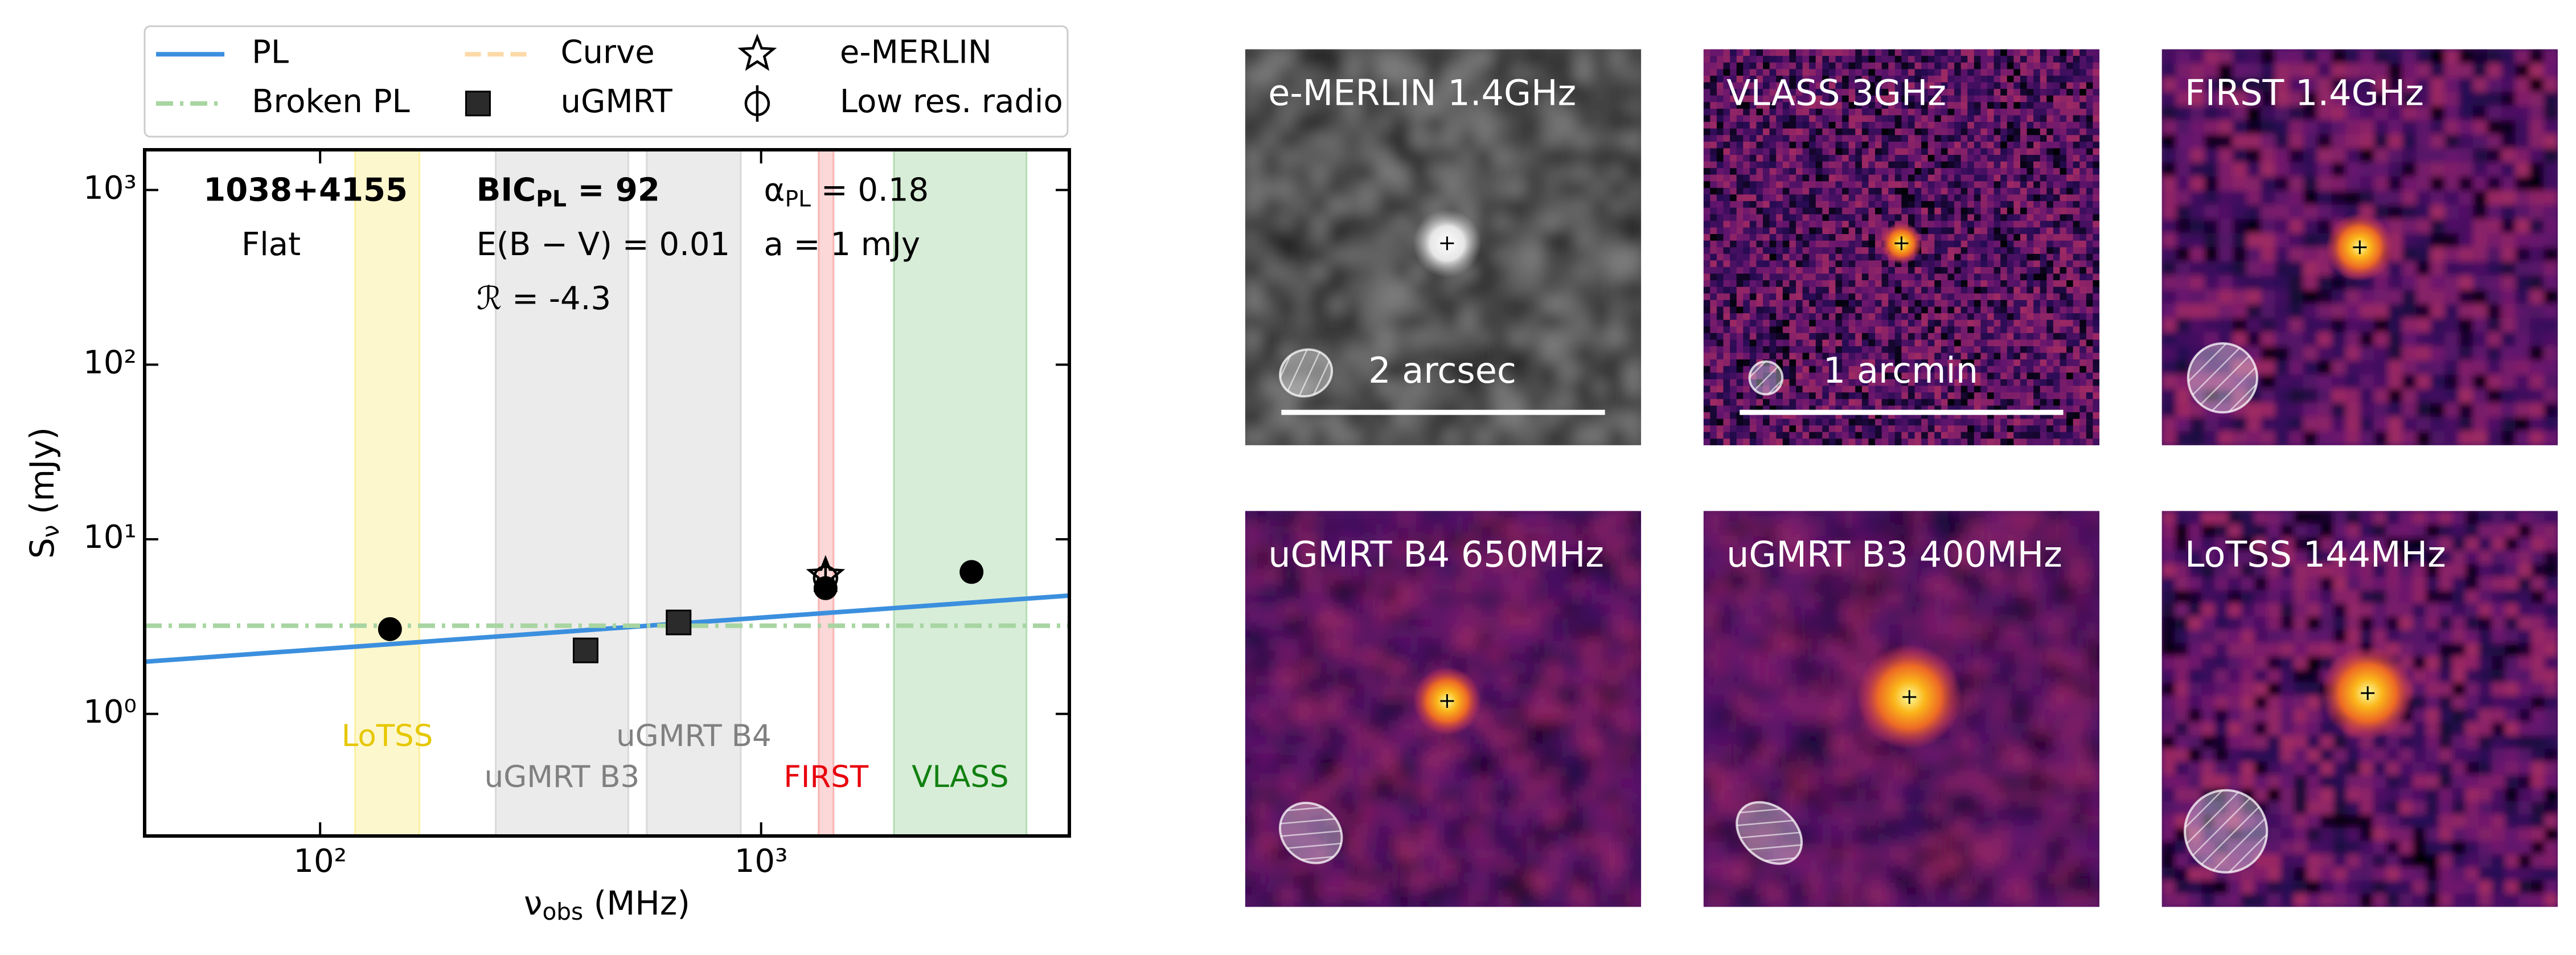 The image size is (2576, 955). Describe the element at coordinates (757, 104) in the screenshot. I see `legend-marker` at that location.